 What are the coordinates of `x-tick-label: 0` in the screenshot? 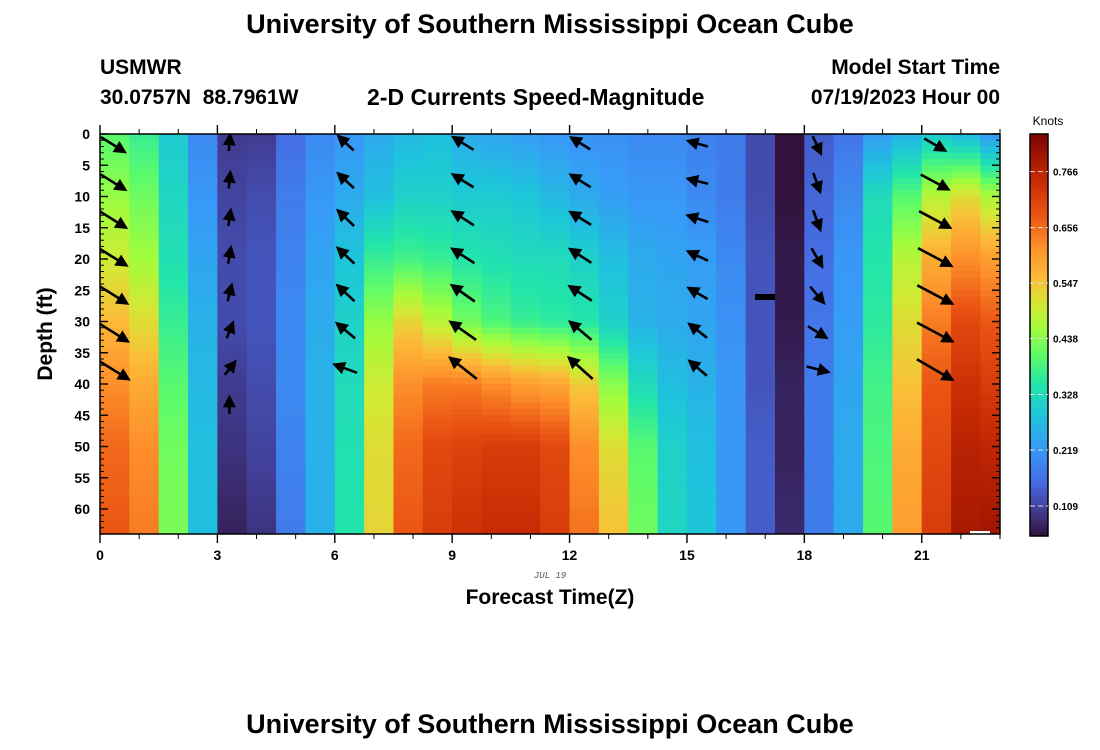 It's located at (100, 555).